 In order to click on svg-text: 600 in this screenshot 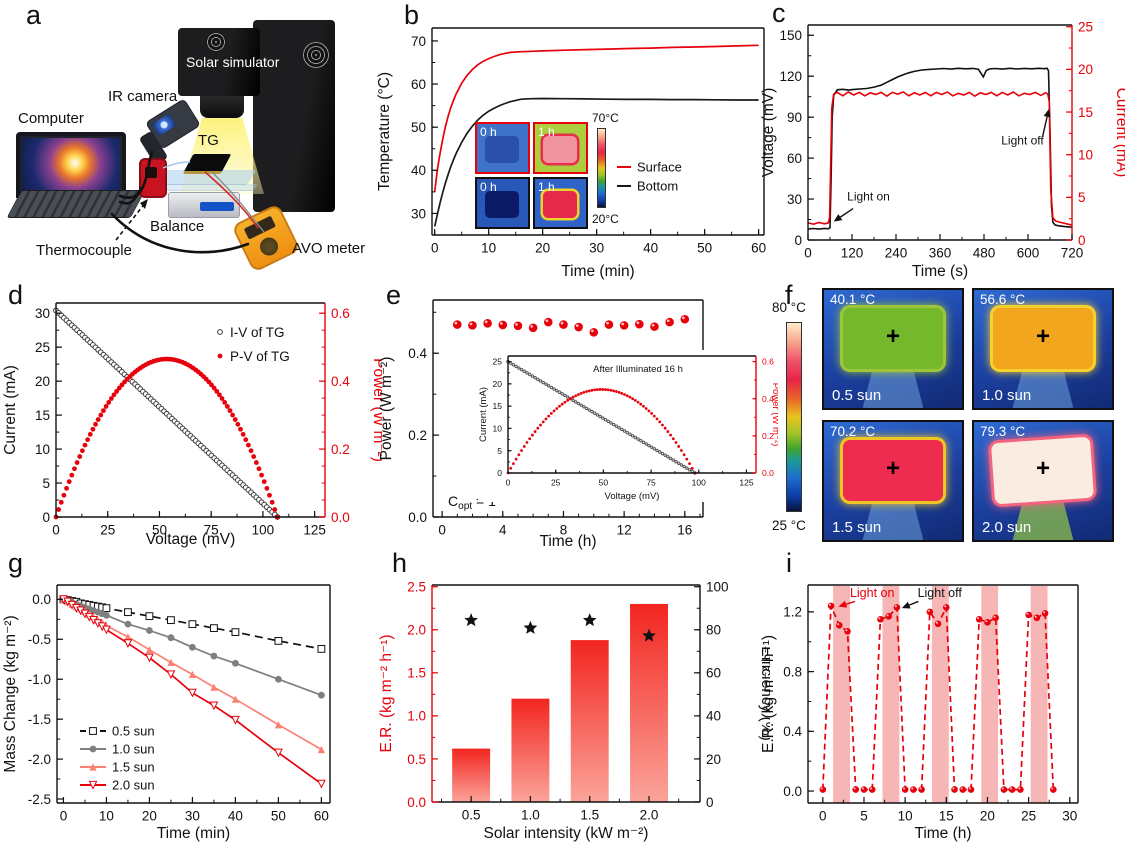, I will do `click(1028, 253)`.